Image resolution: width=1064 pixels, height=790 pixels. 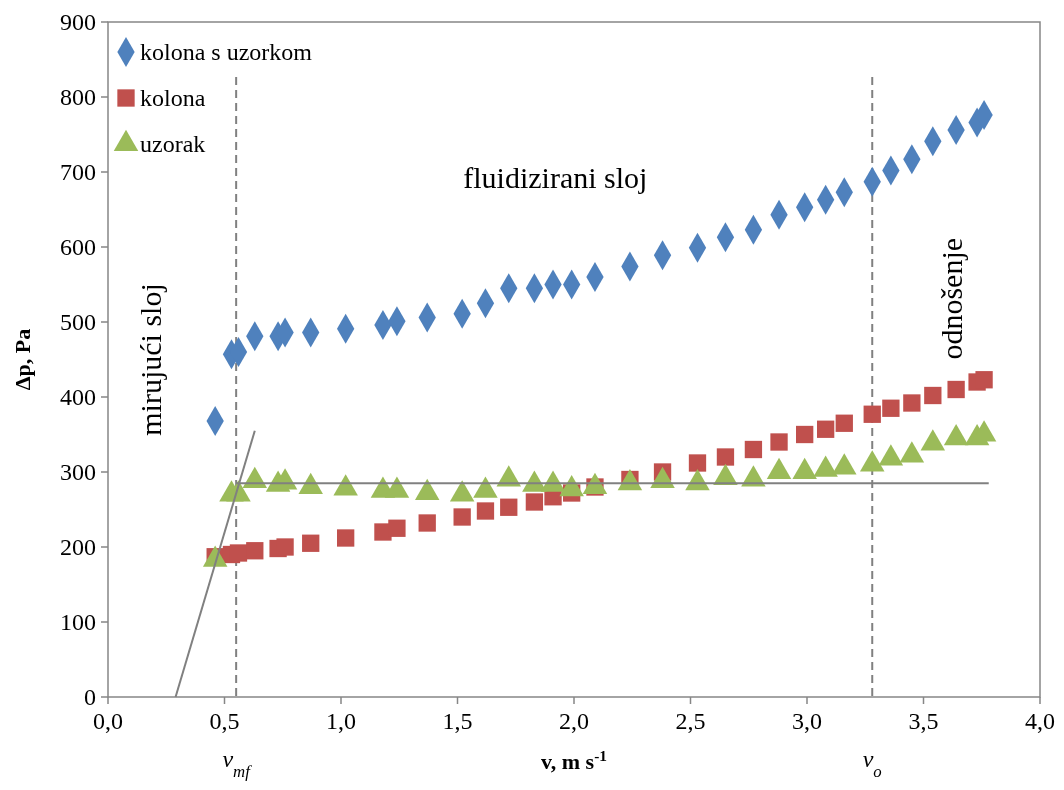 What do you see at coordinates (574, 760) in the screenshot?
I see `x-axis-title: v, m s$^{-1}$` at bounding box center [574, 760].